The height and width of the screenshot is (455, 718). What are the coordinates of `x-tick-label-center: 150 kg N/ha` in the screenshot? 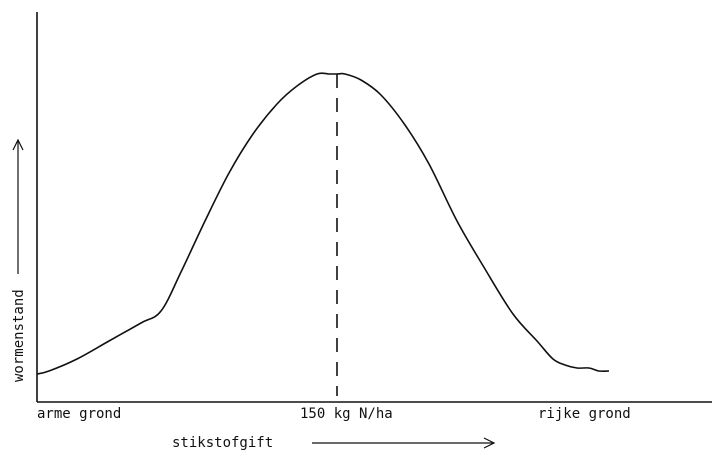 It's located at (346, 414).